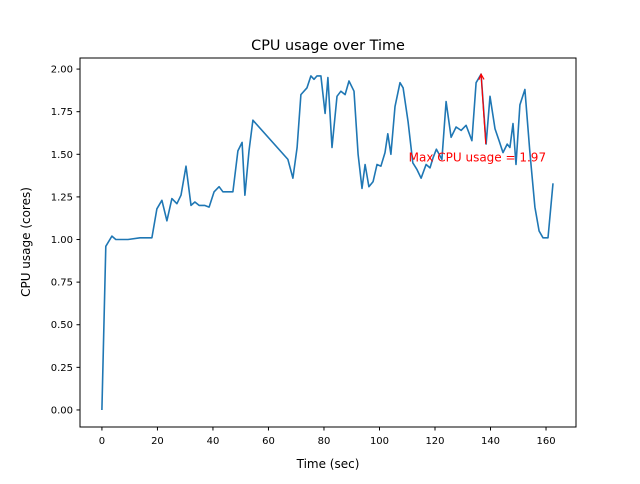 This screenshot has width=640, height=484. What do you see at coordinates (324, 441) in the screenshot?
I see `x-tick-label: 80` at bounding box center [324, 441].